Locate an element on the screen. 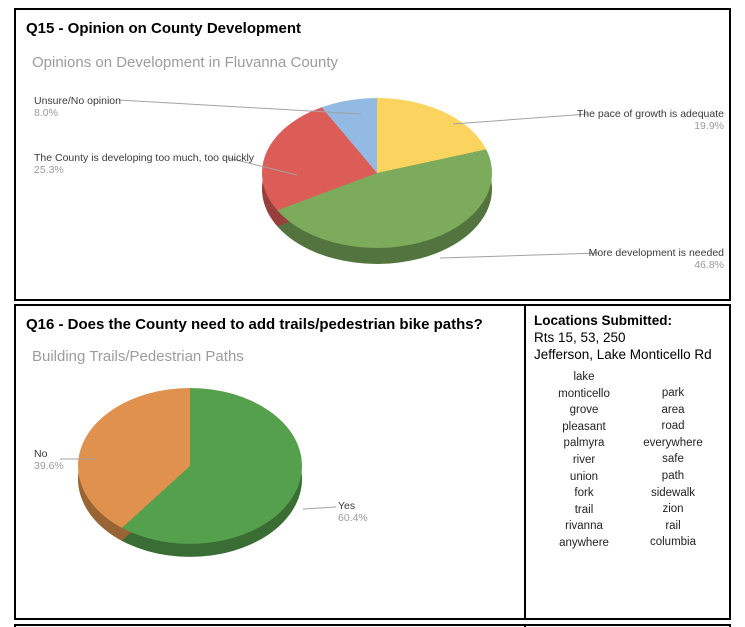 This screenshot has height=627, width=745. word-item: columbia is located at coordinates (673, 542).